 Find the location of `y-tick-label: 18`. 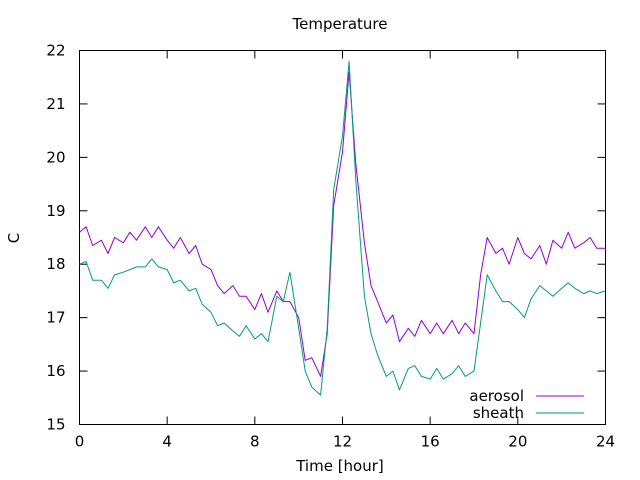

y-tick-label: 18 is located at coordinates (55, 264).